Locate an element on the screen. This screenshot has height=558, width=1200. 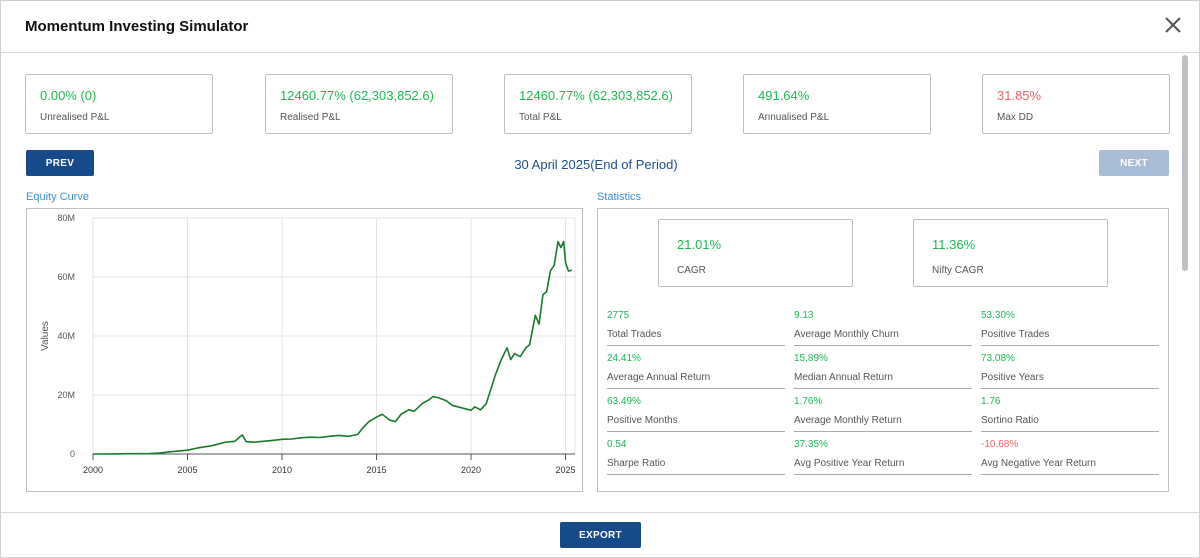
equity-curve-title: Equity Curve is located at coordinates (57, 197).